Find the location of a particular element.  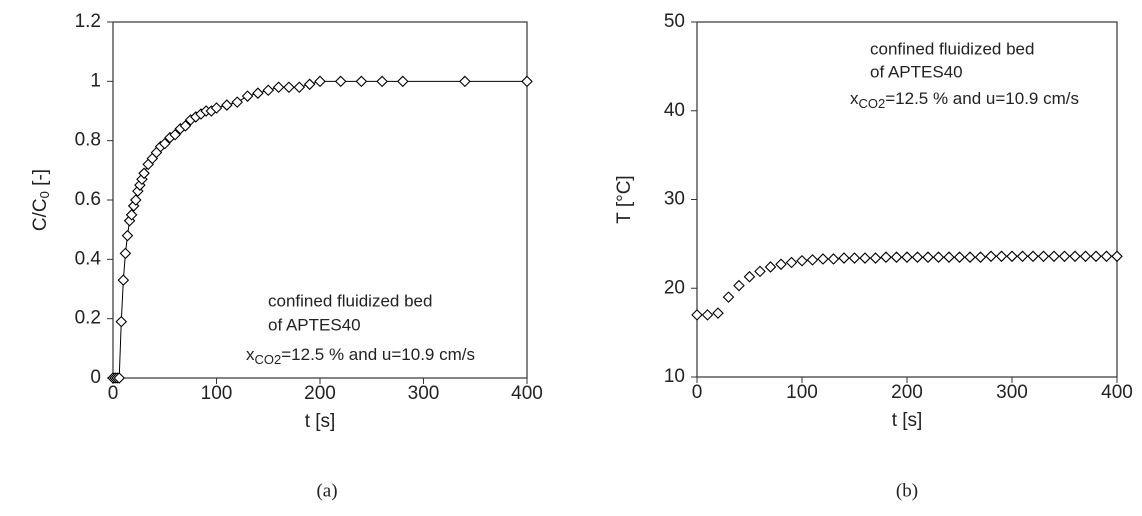

x-tick-label: 0 is located at coordinates (697, 392).